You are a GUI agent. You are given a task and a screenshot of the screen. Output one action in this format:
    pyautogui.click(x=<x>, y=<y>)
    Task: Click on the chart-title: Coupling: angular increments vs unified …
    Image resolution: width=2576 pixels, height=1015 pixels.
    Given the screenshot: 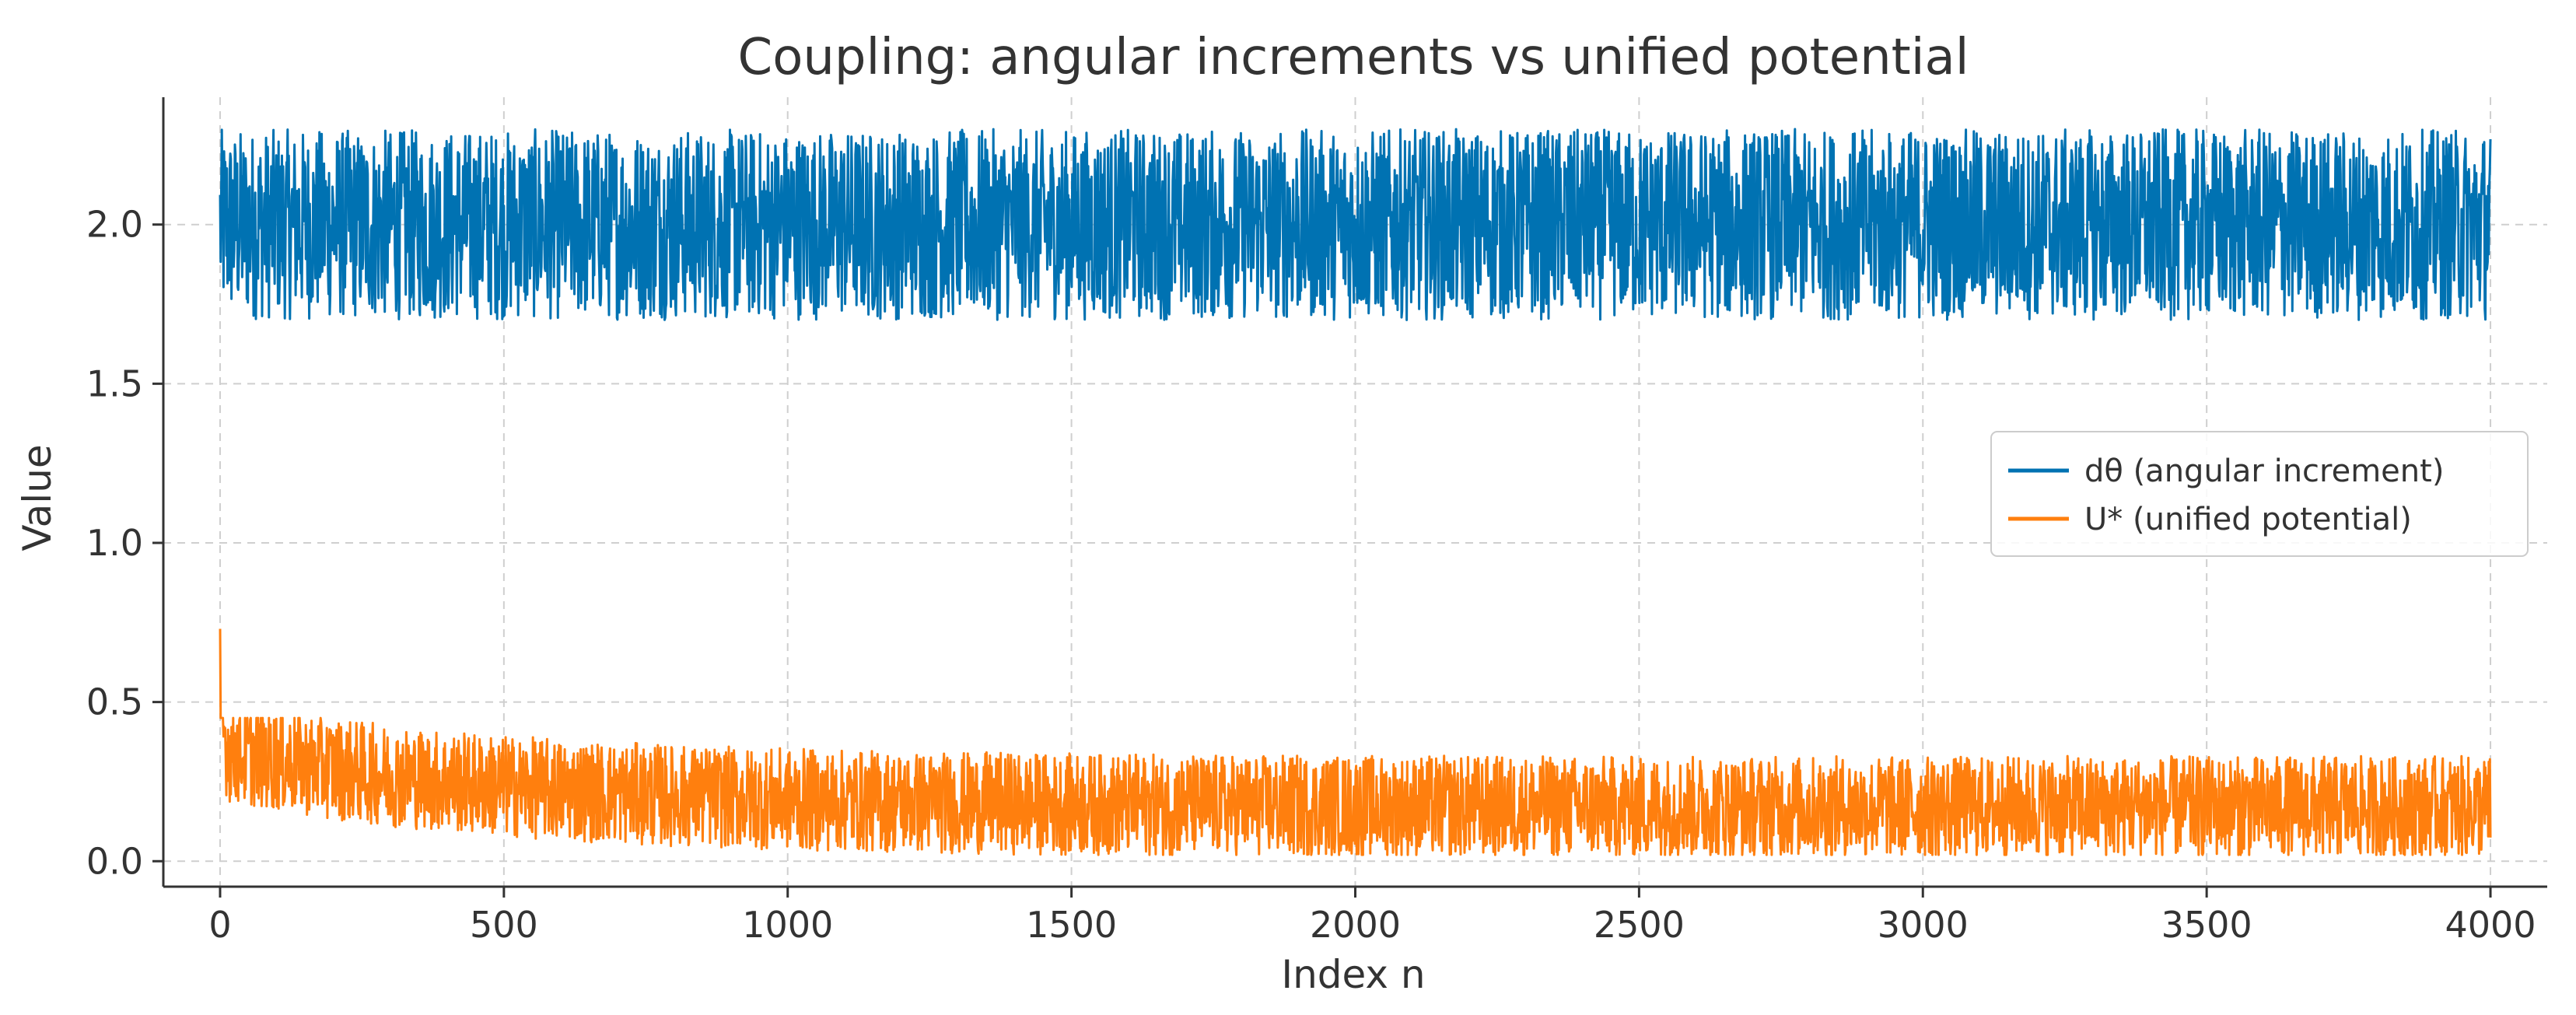 What is the action you would take?
    pyautogui.click(x=1353, y=57)
    